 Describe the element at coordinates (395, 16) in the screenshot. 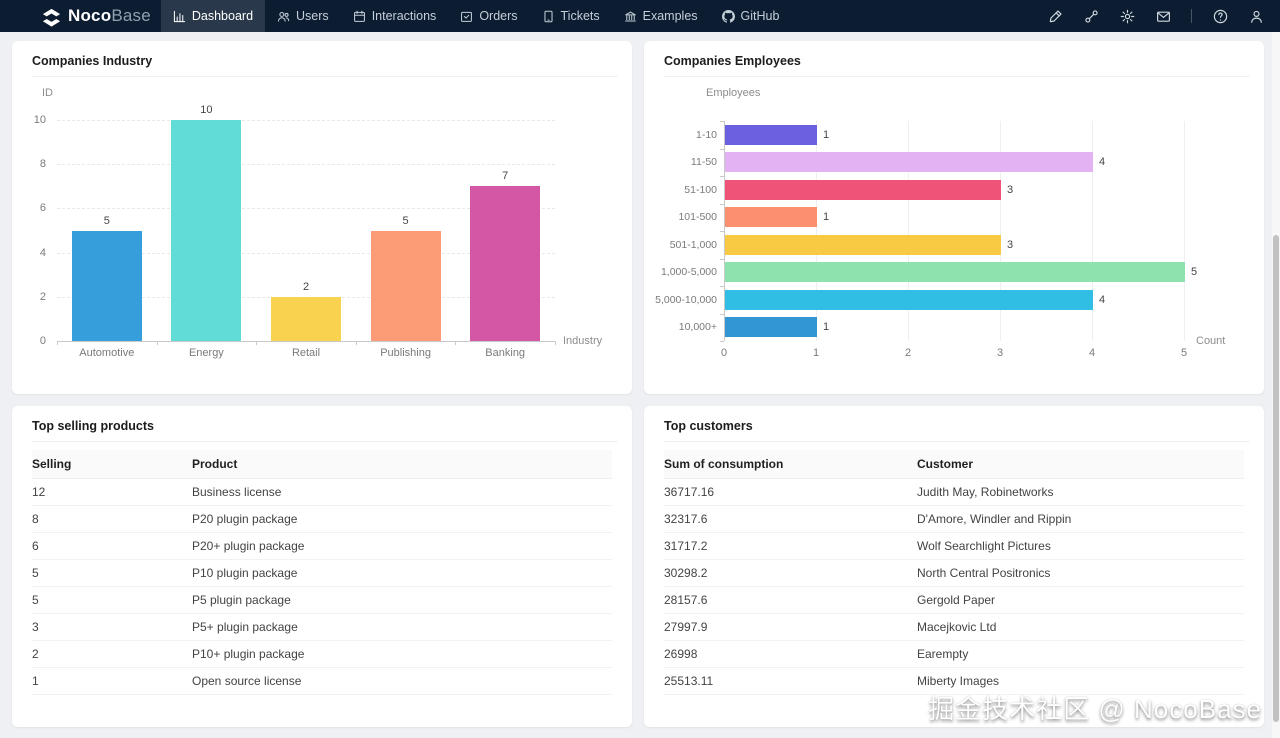

I see `menu-item-interactions: Interactions` at that location.